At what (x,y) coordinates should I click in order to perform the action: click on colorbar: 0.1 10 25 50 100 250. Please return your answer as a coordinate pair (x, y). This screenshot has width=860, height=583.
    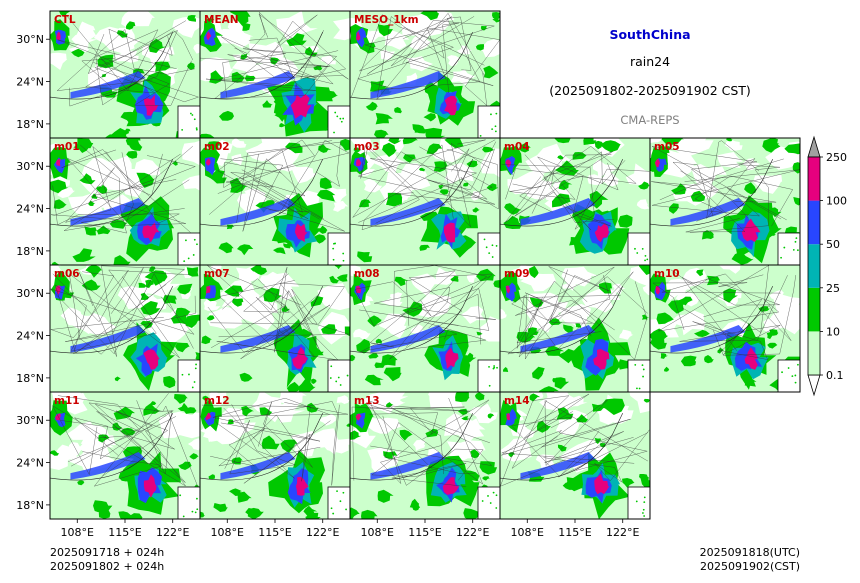
    Looking at the image, I should click on (827, 266).